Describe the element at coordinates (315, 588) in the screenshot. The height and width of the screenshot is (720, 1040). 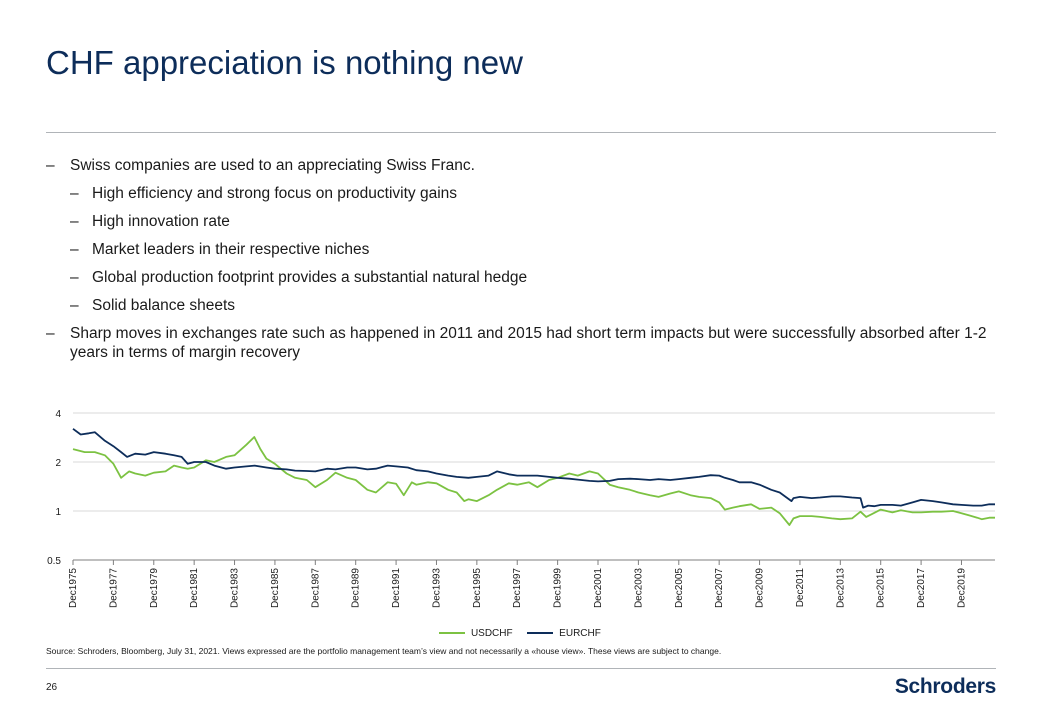
I see `x-tick-label: Dec1987` at that location.